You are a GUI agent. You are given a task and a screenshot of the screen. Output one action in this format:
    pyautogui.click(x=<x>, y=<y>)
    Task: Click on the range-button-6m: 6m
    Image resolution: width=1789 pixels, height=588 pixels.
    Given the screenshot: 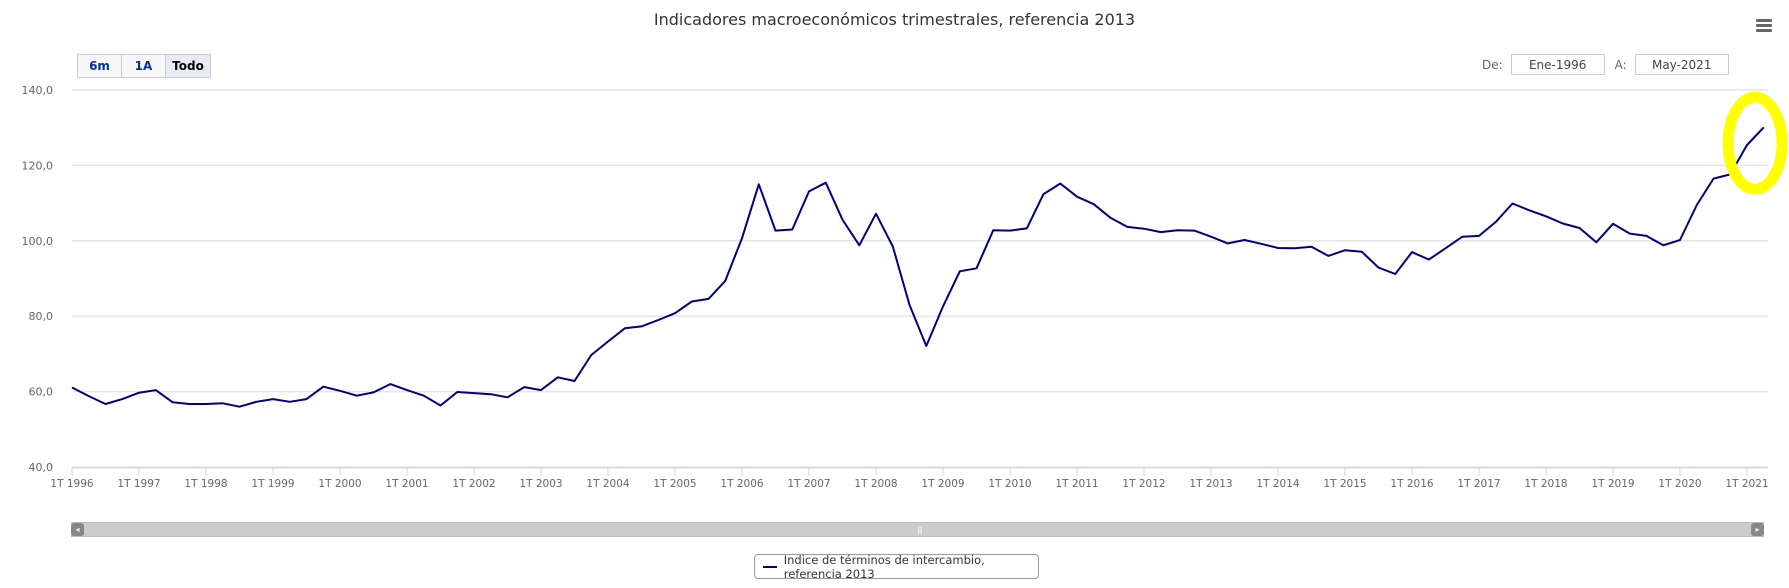 What is the action you would take?
    pyautogui.click(x=100, y=66)
    